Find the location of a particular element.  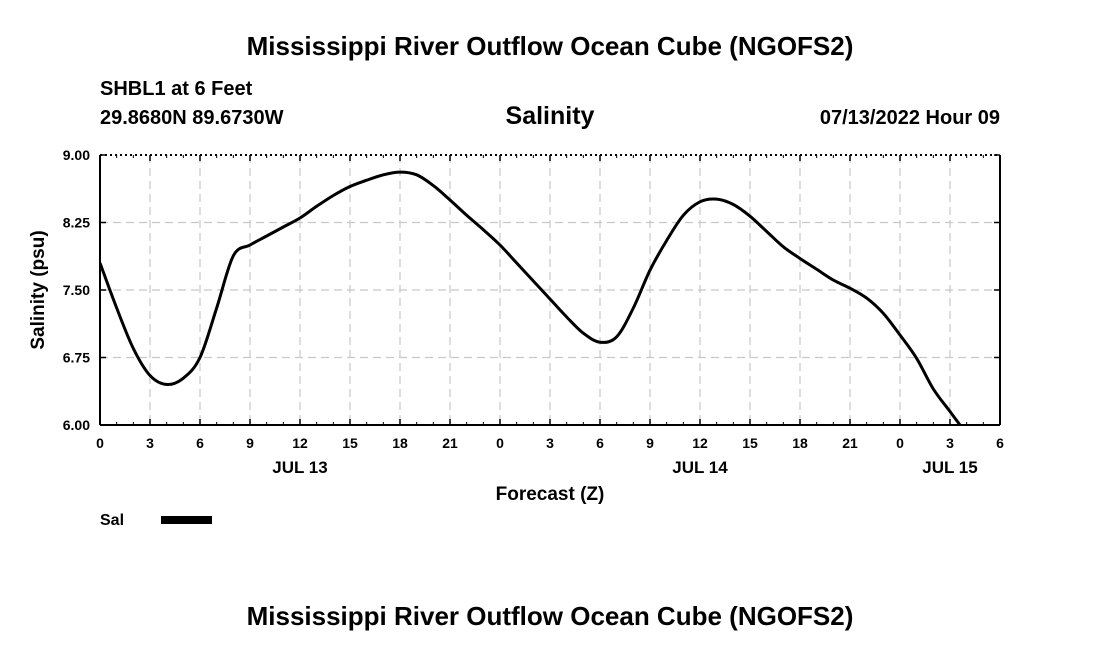

x-axis-label: Forecast (Z) is located at coordinates (550, 494).